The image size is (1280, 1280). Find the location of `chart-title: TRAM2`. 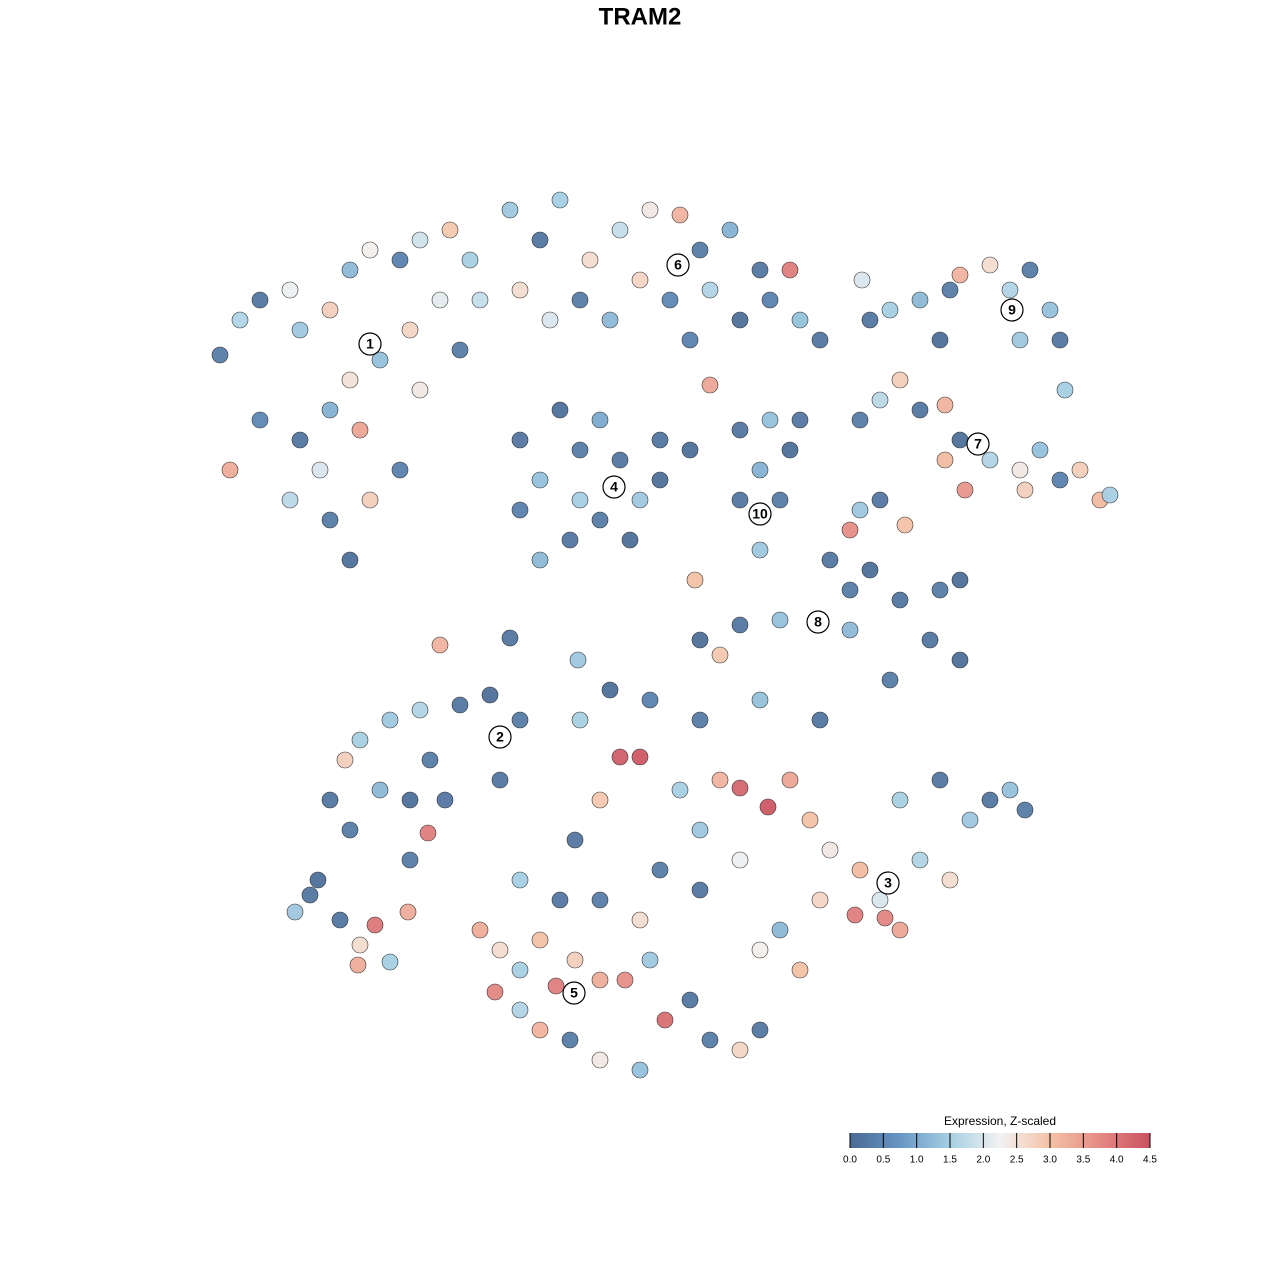

chart-title: TRAM2 is located at coordinates (640, 16).